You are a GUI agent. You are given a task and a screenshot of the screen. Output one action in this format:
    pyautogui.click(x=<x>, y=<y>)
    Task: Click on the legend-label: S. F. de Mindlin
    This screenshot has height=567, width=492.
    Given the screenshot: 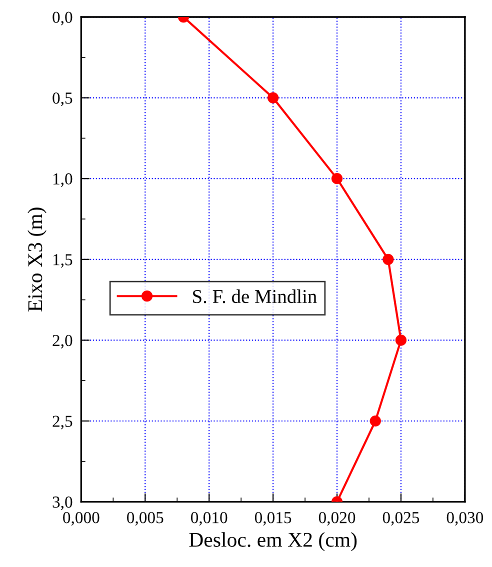 What is the action you would take?
    pyautogui.click(x=255, y=296)
    